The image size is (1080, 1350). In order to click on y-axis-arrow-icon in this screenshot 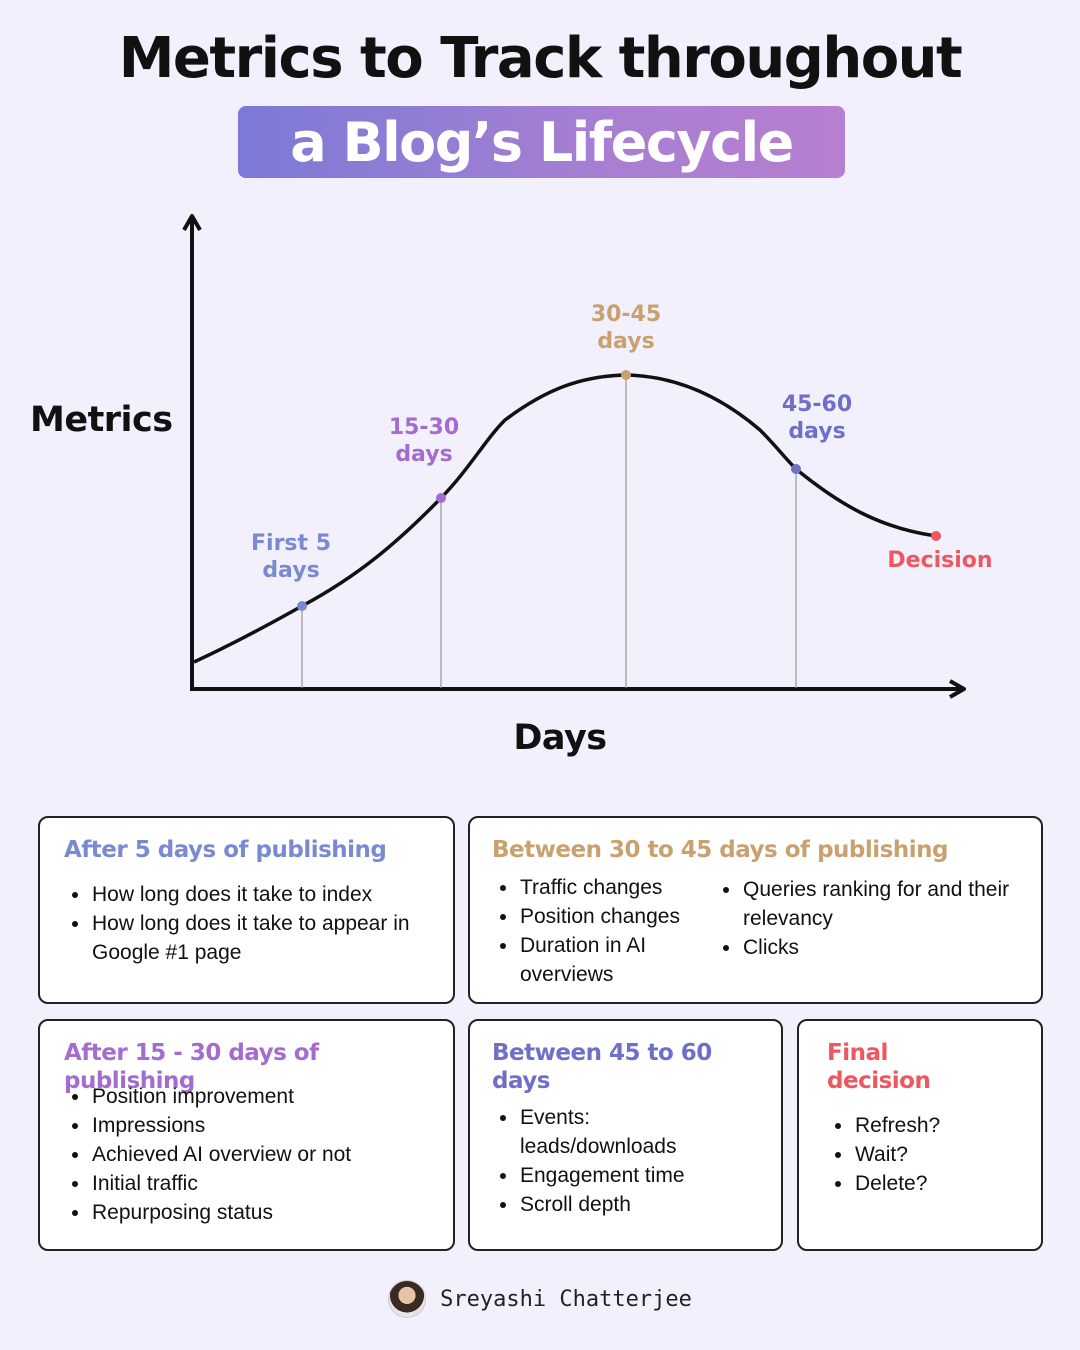, I will do `click(192, 222)`.